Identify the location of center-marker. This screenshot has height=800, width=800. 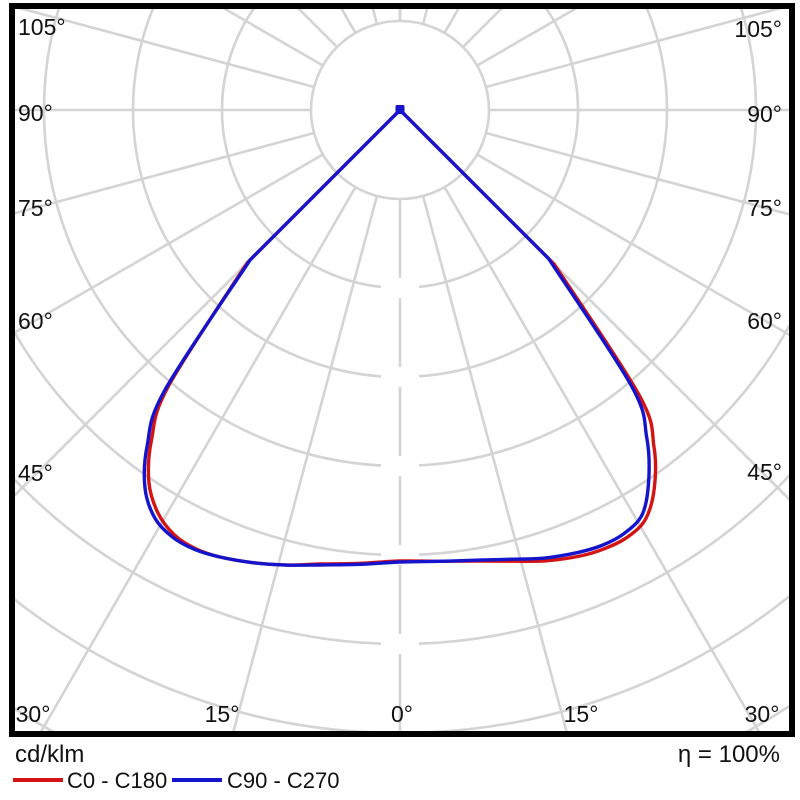
(400, 109).